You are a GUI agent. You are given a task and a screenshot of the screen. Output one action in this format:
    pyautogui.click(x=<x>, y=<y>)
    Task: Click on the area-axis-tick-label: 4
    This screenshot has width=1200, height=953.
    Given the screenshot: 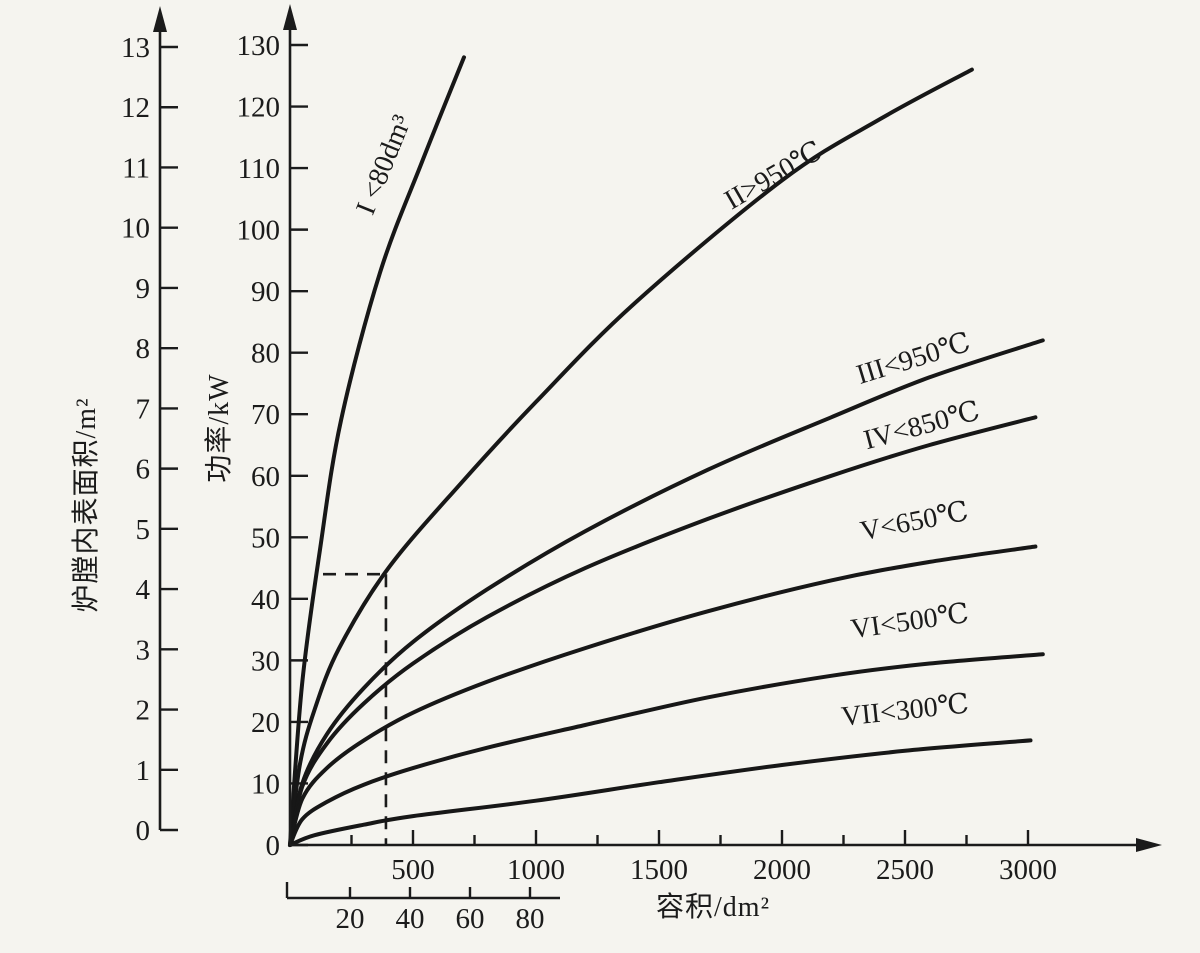 What is the action you would take?
    pyautogui.click(x=143, y=590)
    